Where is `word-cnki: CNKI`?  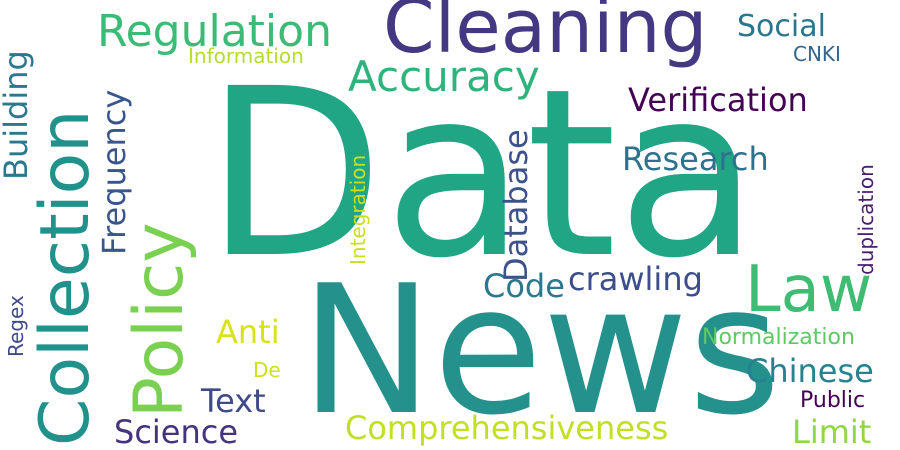
word-cnki: CNKI is located at coordinates (817, 54).